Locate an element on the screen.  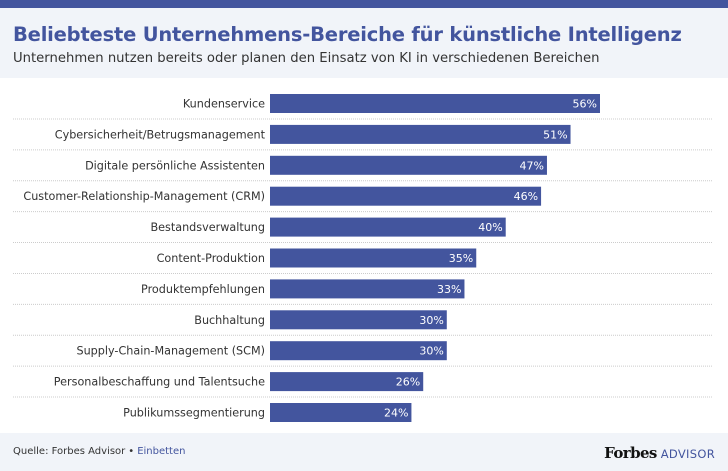
embed-link: Einbetten is located at coordinates (161, 451).